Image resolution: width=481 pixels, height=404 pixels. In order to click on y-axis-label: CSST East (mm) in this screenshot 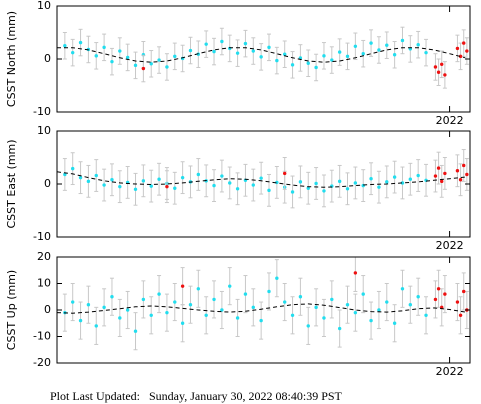, I will do `click(11, 183)`.